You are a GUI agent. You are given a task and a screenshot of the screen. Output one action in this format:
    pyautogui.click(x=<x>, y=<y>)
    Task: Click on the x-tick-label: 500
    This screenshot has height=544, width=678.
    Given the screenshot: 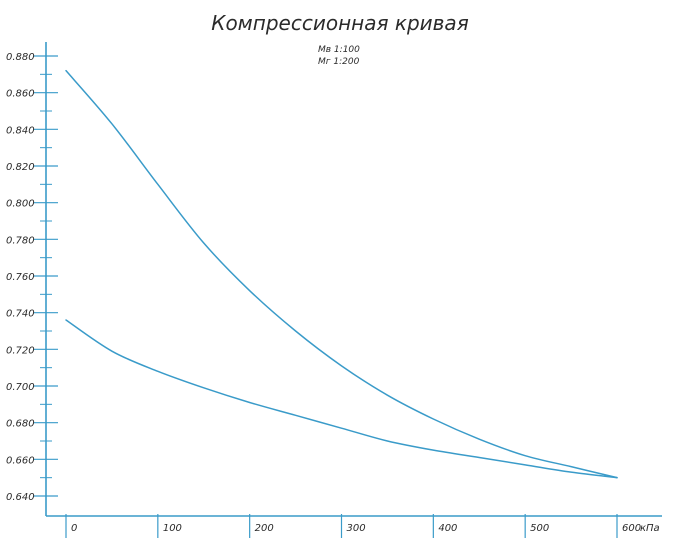 What is the action you would take?
    pyautogui.click(x=539, y=528)
    